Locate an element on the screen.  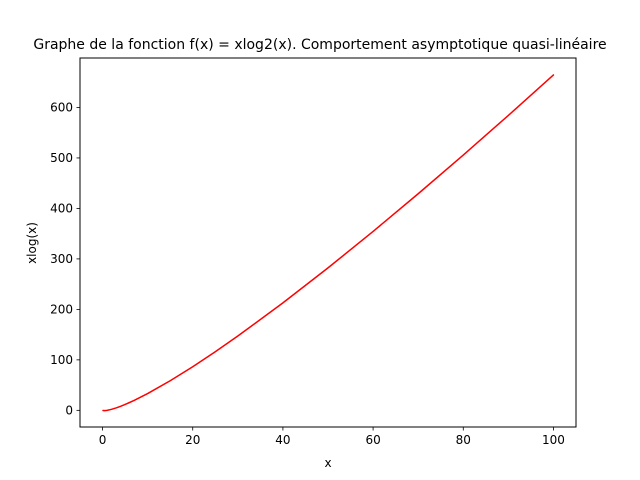
y-axis-label: xlog(x) is located at coordinates (32, 243).